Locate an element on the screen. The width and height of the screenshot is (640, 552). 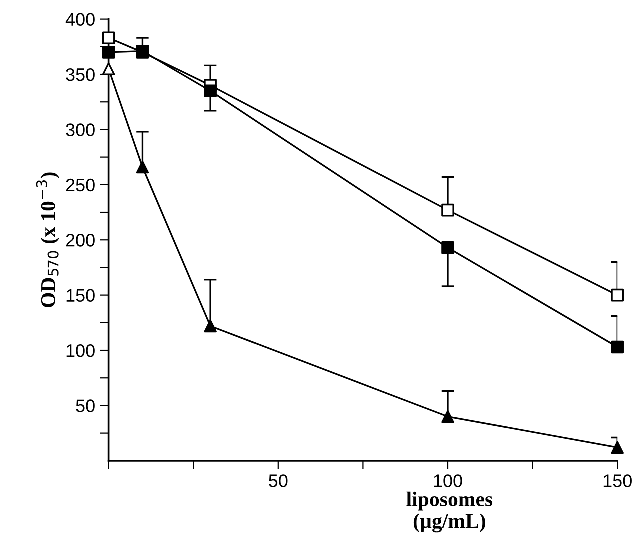
x-tick-label: 150 is located at coordinates (618, 481).